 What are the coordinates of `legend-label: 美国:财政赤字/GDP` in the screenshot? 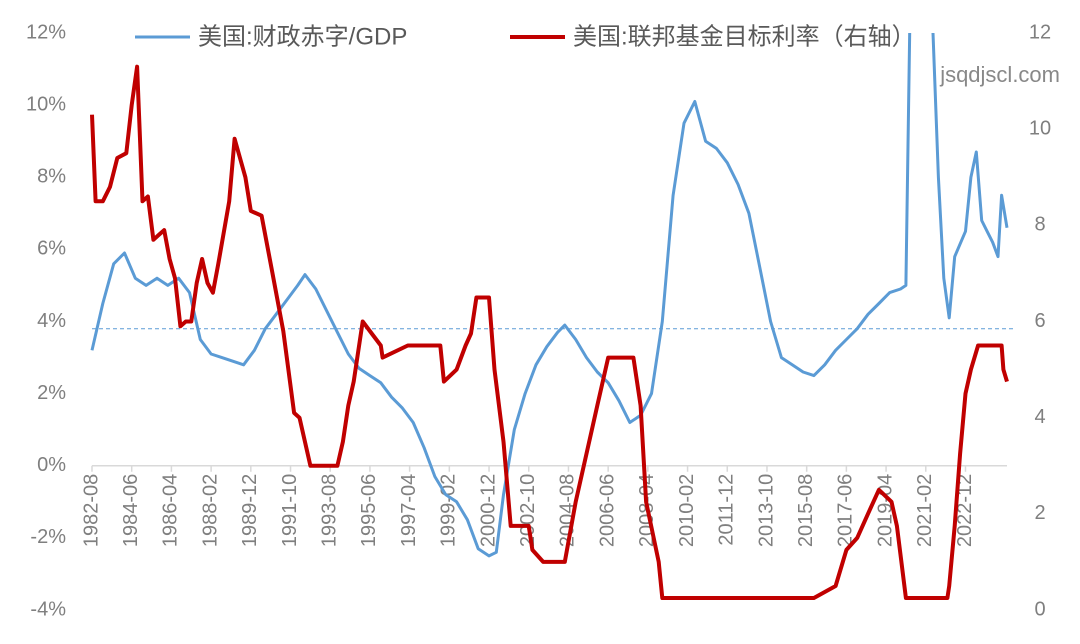 It's located at (302, 36).